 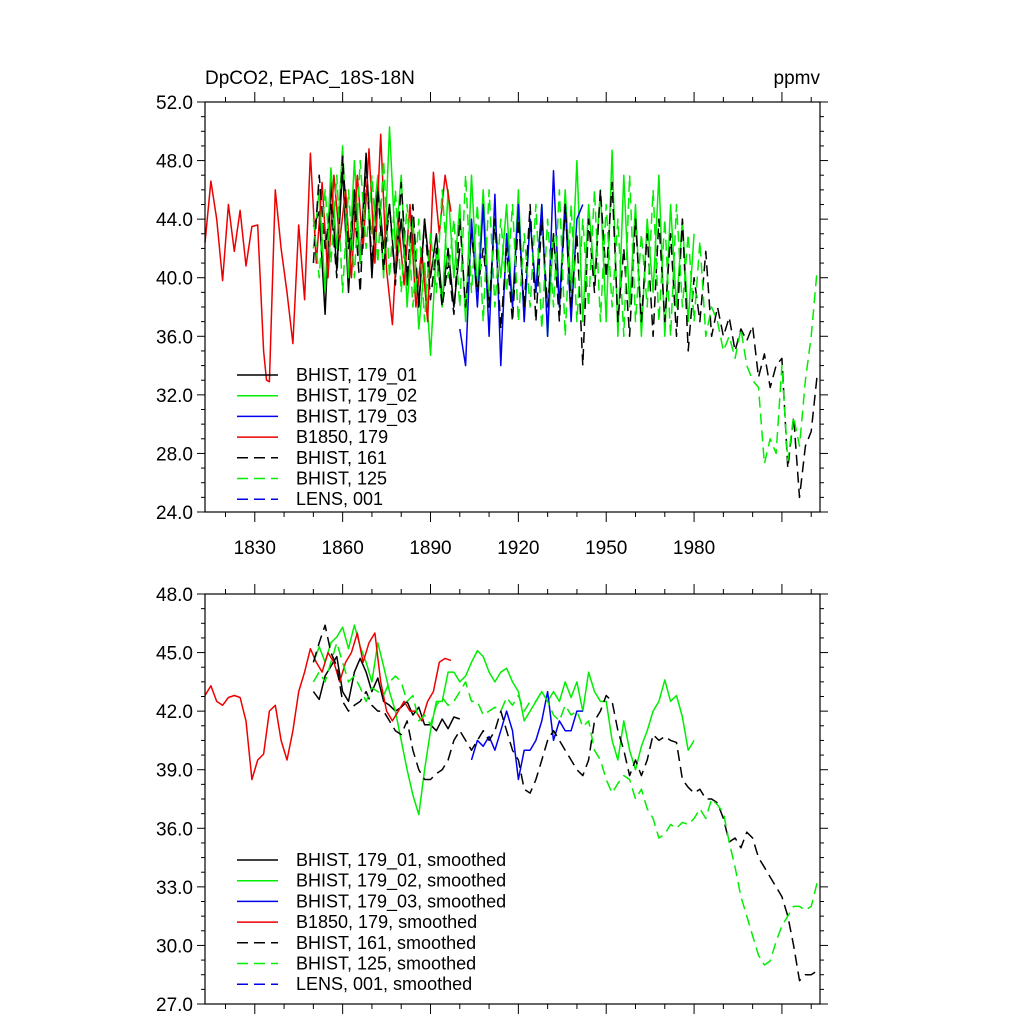 I want to click on bottom-legend-label: BHIST, 161, smoothed, so click(x=386, y=943).